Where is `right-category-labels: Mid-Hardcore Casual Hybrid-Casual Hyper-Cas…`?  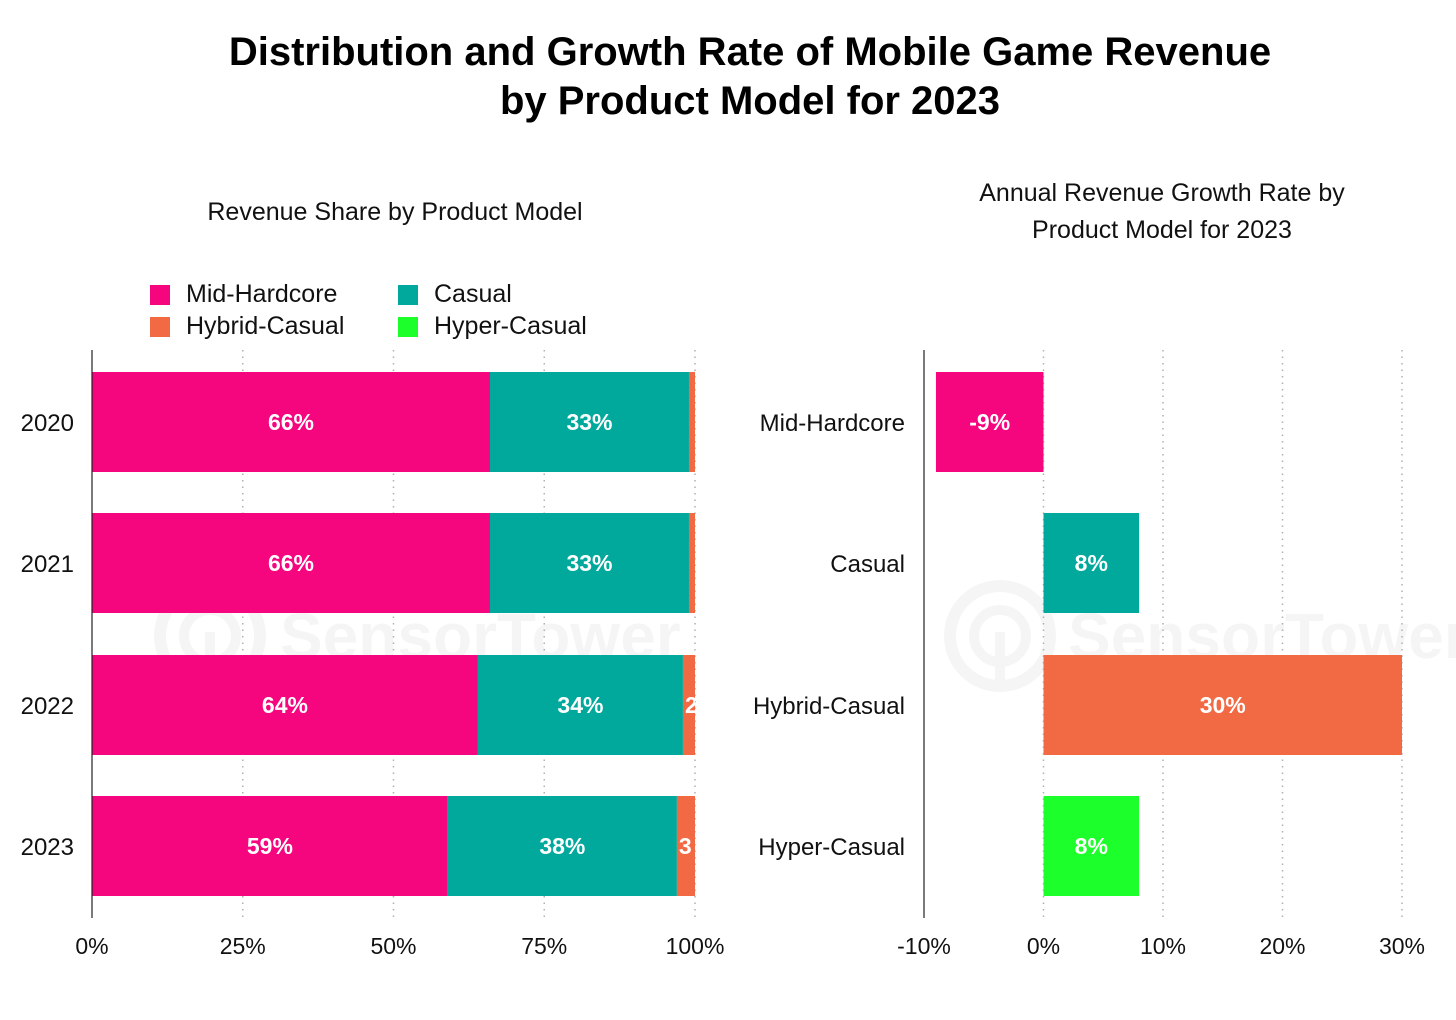 right-category-labels: Mid-Hardcore Casual Hybrid-Casual Hyper-Cas… is located at coordinates (829, 635).